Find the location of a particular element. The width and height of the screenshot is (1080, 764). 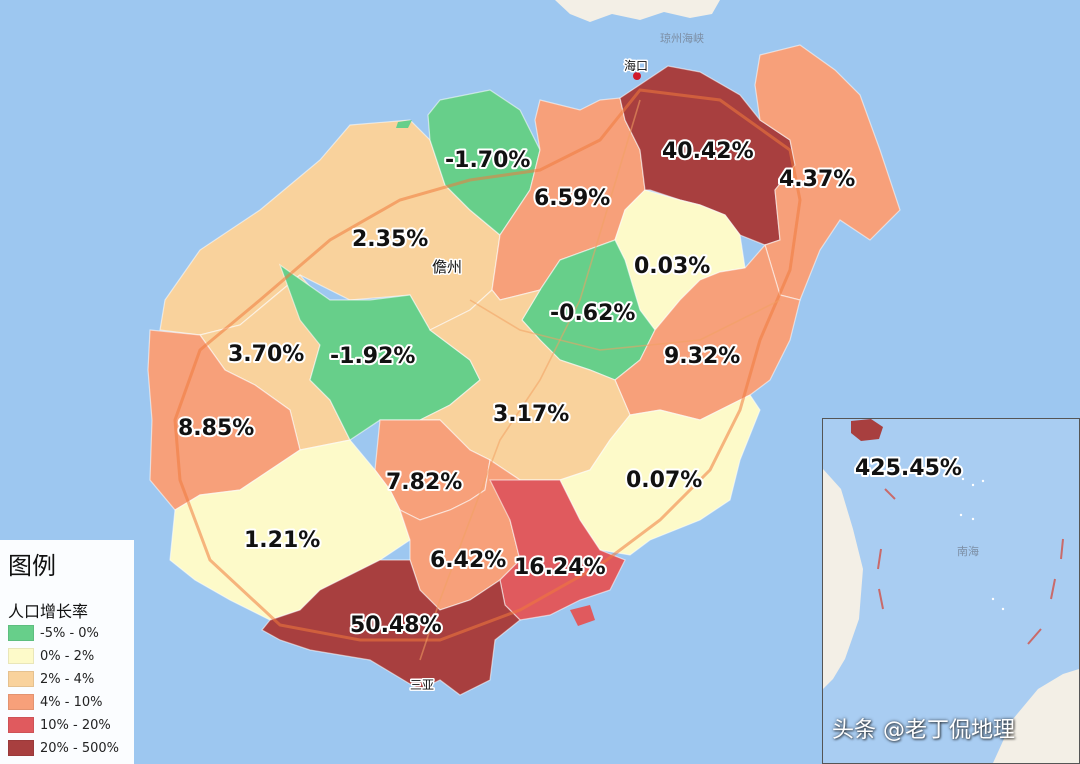

label-tunchang: -0.62% is located at coordinates (592, 313).